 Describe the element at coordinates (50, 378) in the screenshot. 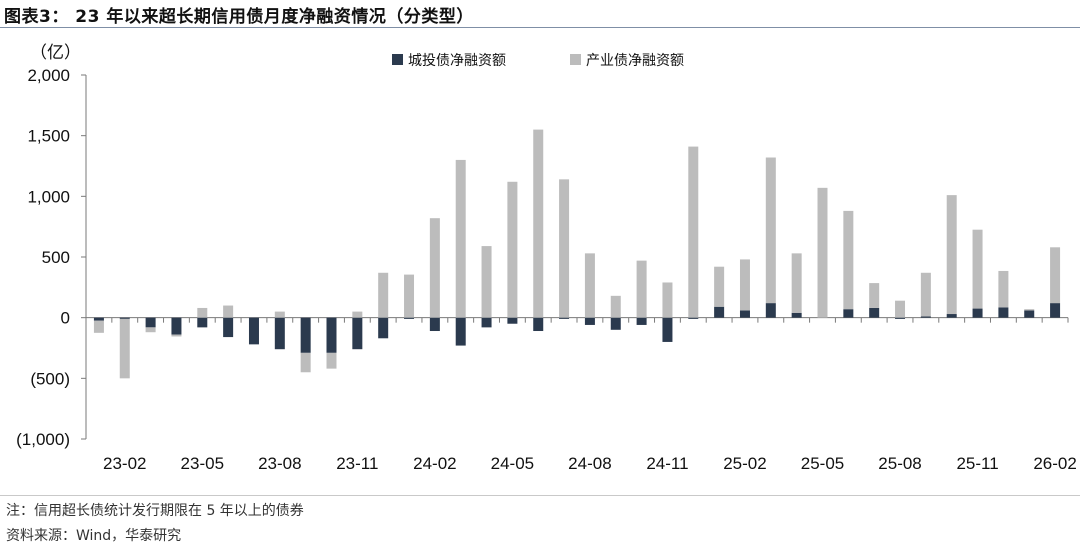

I see `y-tick-label: (500)` at that location.